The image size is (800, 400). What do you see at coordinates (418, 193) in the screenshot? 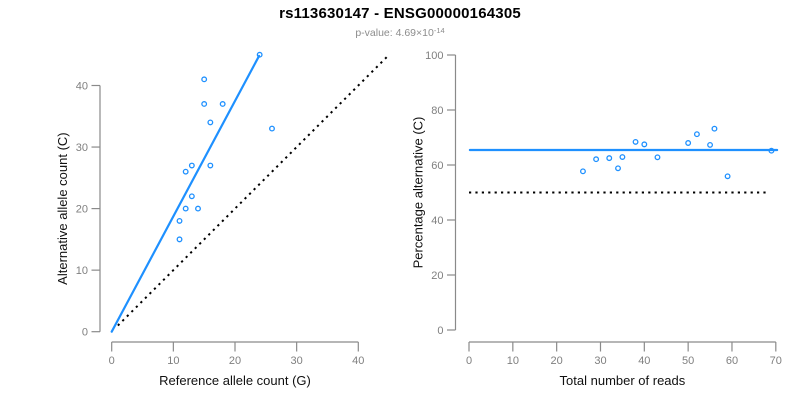
I see `y-axis-title: Percentage alternative (C)` at bounding box center [418, 193].